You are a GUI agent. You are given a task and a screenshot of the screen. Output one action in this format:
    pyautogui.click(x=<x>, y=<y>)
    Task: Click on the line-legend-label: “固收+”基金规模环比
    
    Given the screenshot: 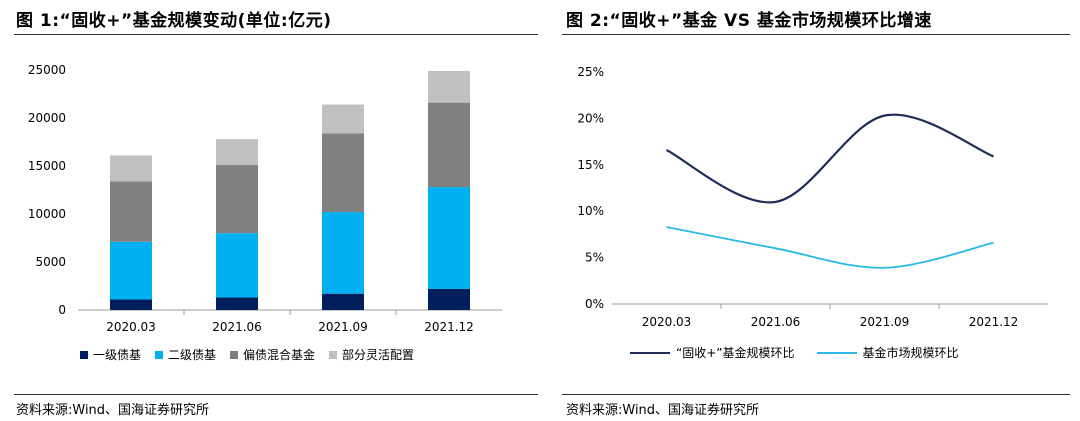 What is the action you would take?
    pyautogui.click(x=735, y=353)
    